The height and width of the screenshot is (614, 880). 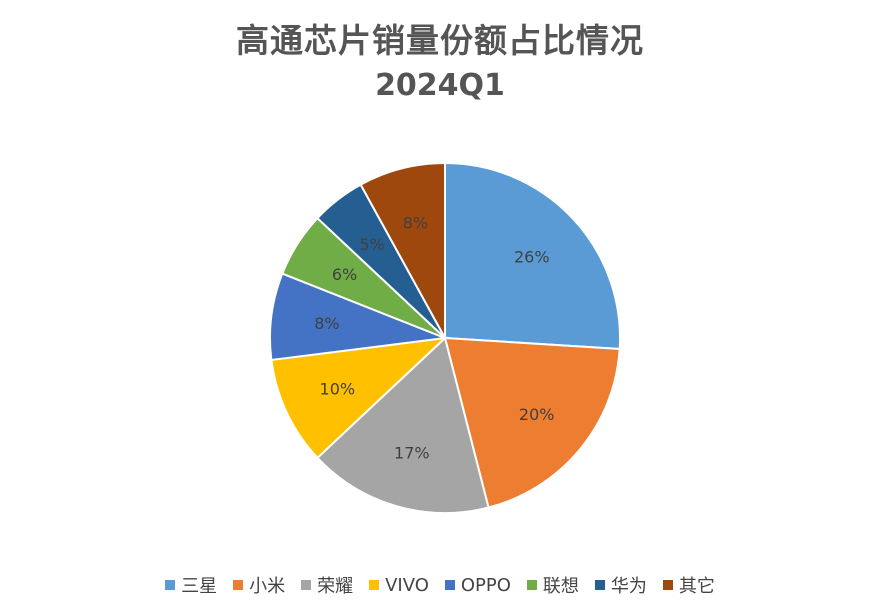 What do you see at coordinates (371, 244) in the screenshot?
I see `slice-label-7: 5%` at bounding box center [371, 244].